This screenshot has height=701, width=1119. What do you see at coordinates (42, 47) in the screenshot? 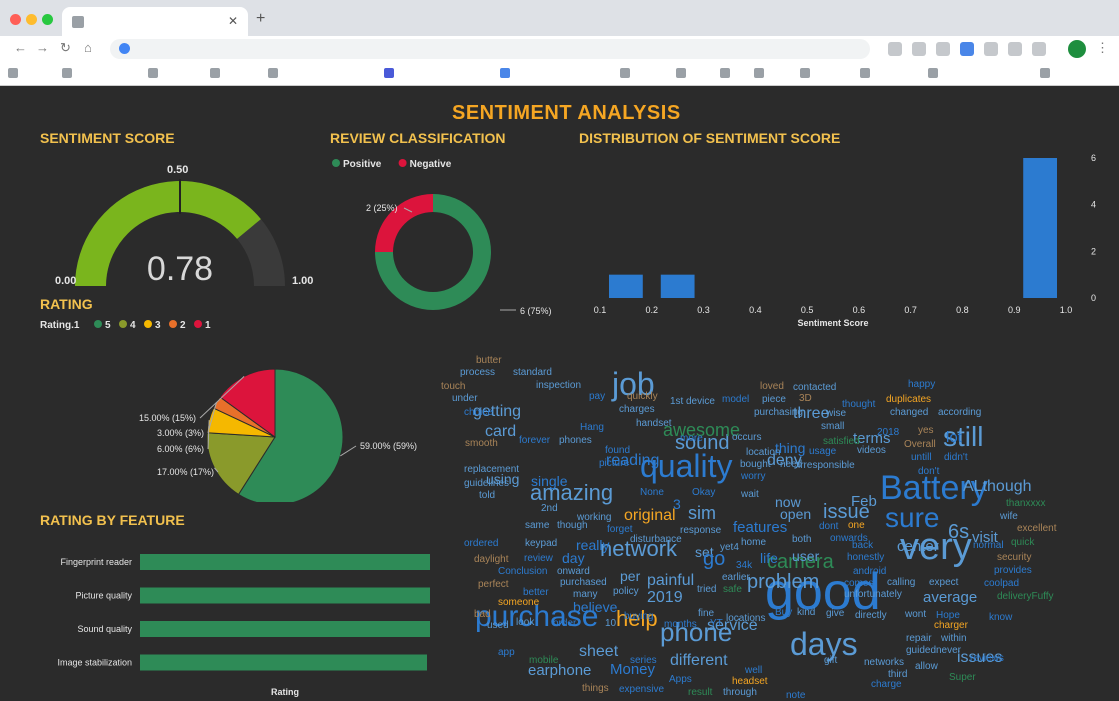
I see `forward-icon: →` at bounding box center [42, 47].